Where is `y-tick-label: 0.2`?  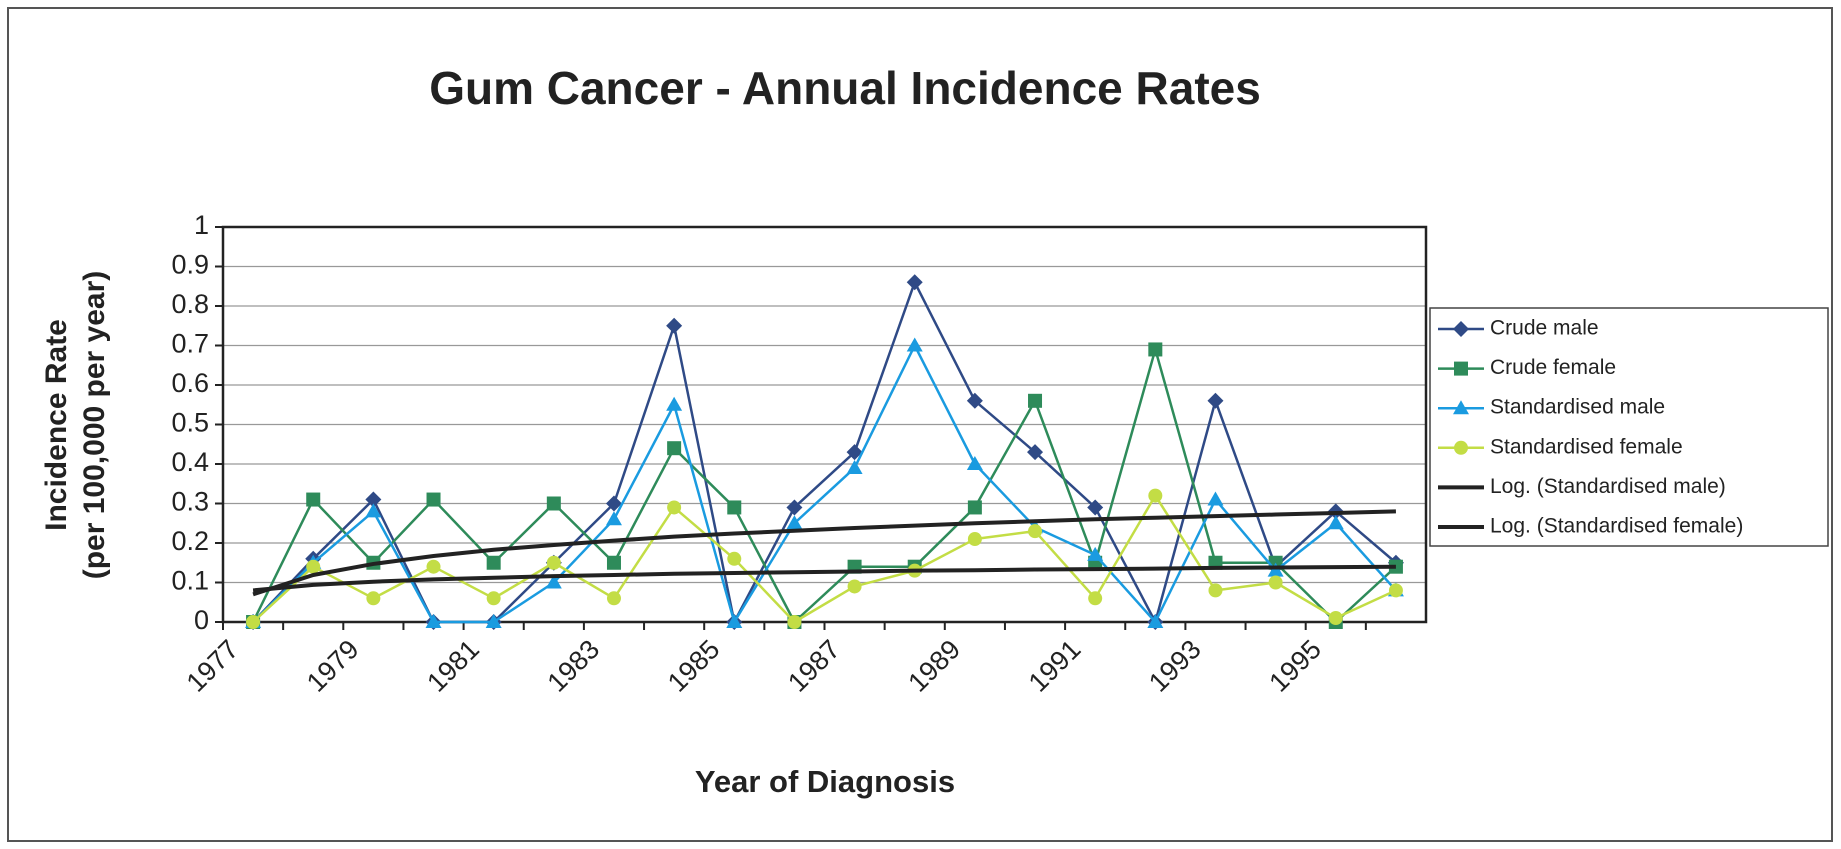 y-tick-label: 0.2 is located at coordinates (190, 541).